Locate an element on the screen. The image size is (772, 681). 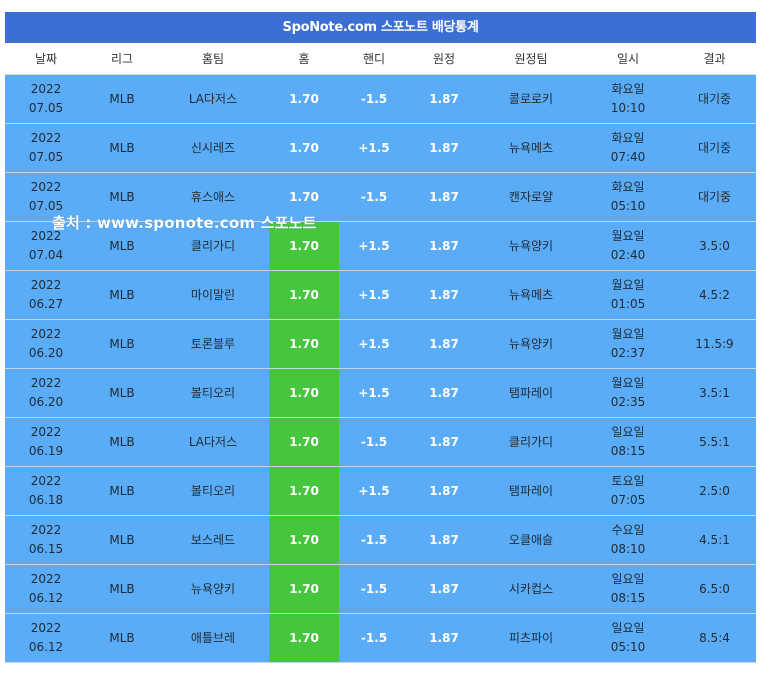
time: 07:05 is located at coordinates (628, 500).